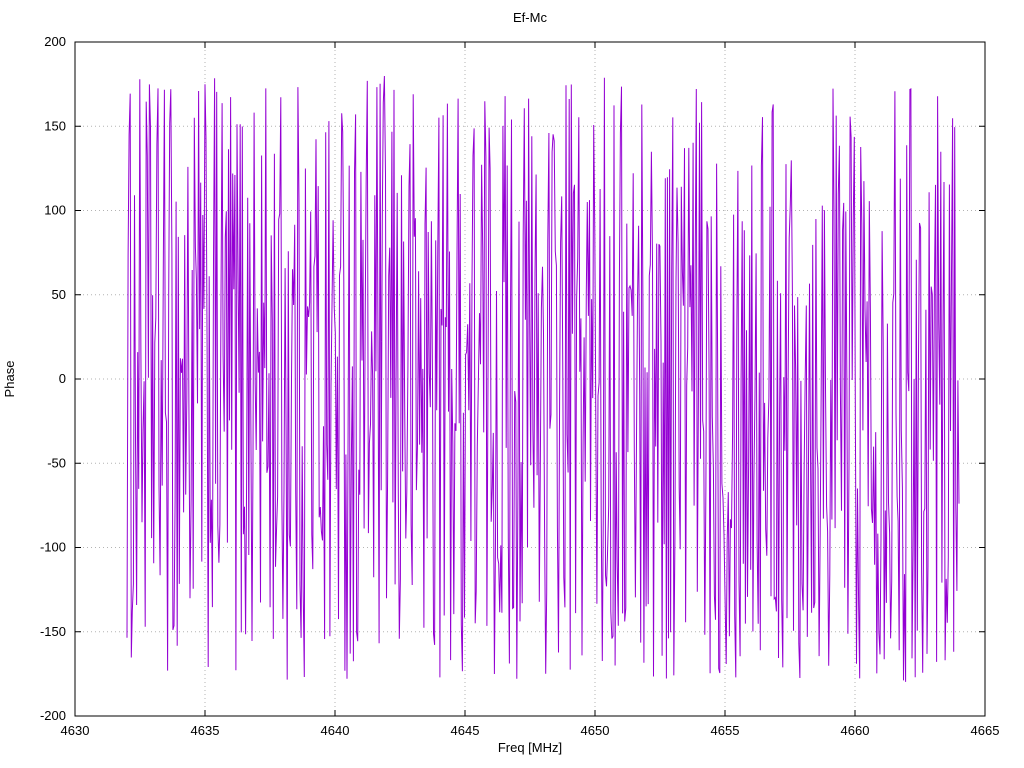 This screenshot has width=1024, height=768. I want to click on y-tick-label: 0, so click(62, 378).